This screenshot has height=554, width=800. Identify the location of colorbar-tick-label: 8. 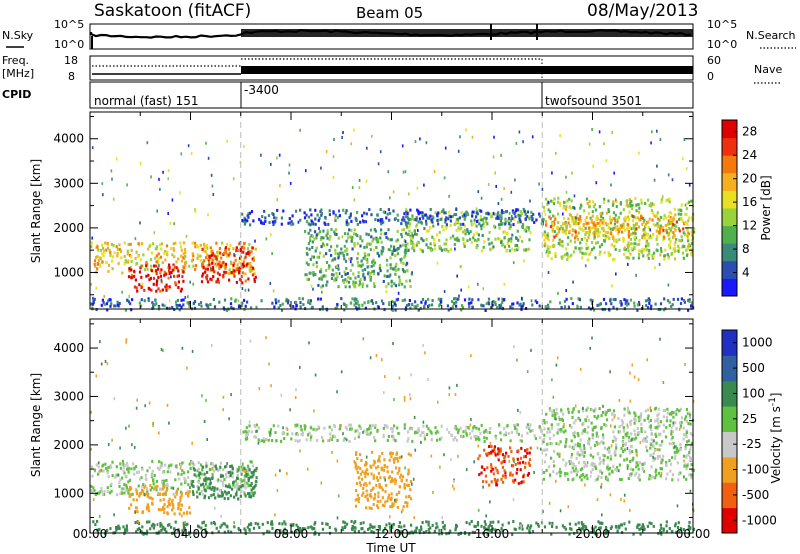
(746, 249).